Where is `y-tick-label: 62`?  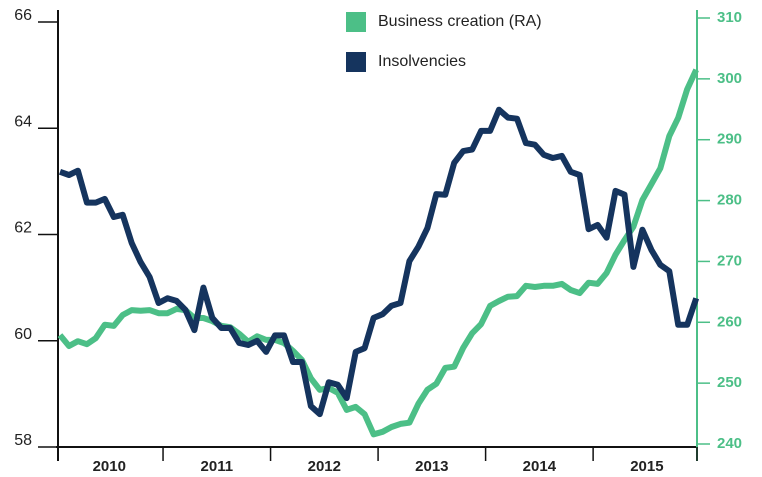 y-tick-label: 62 is located at coordinates (23, 228).